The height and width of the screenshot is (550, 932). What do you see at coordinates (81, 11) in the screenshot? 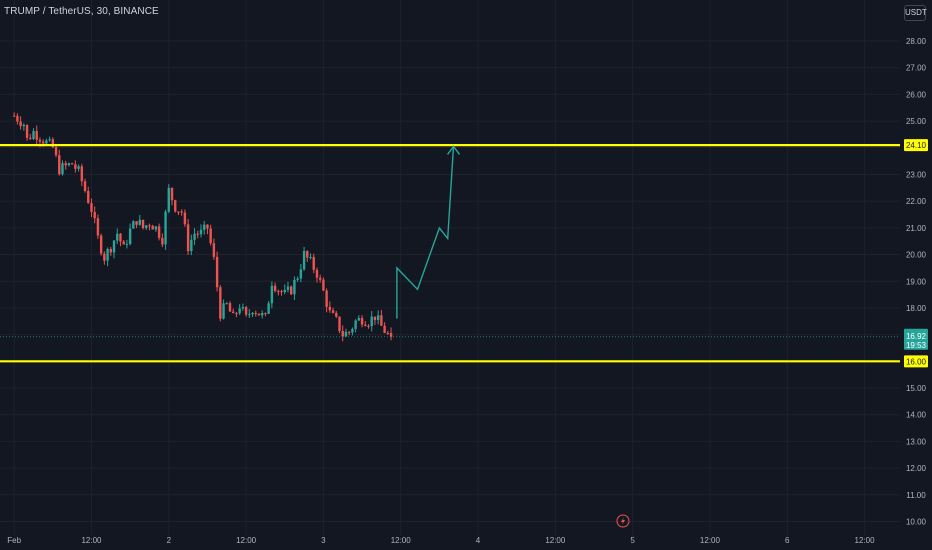
I see `symbol-title: TRUMP / TetherUS, 30, BINANCE` at bounding box center [81, 11].